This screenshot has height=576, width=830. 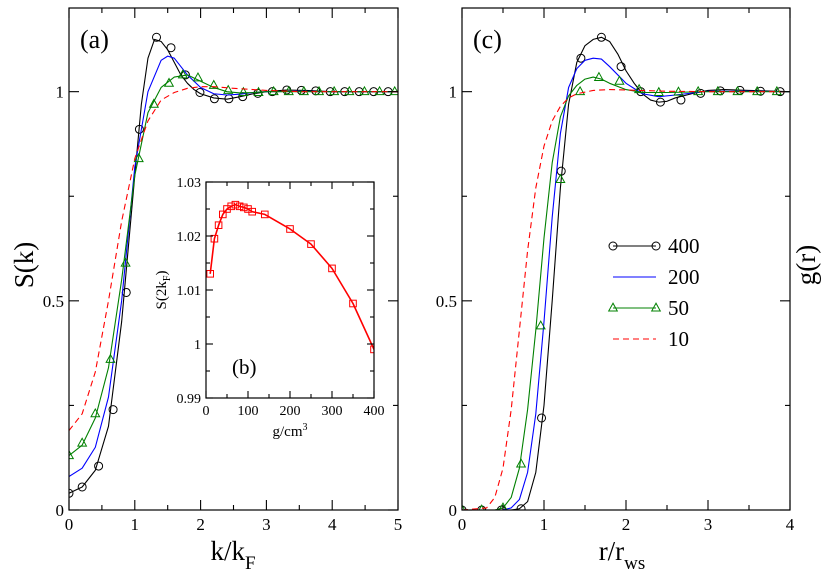 What do you see at coordinates (398, 524) in the screenshot?
I see `x-tick-label: 5` at bounding box center [398, 524].